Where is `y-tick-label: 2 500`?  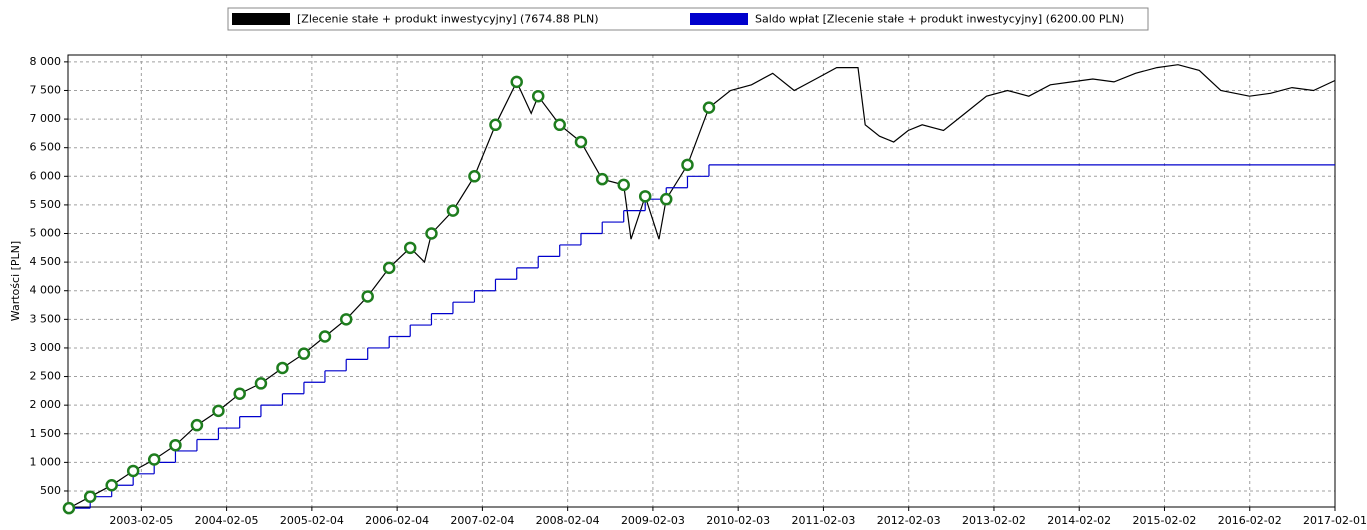
y-tick-label: 2 500 is located at coordinates (46, 376).